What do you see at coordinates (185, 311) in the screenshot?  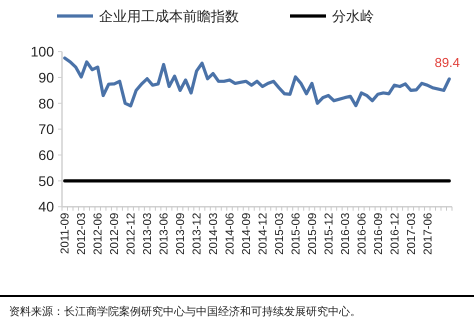 I see `text: 资料来源：长江商学院案例研究中心与中国经济和可持续发展研究中心。` at bounding box center [185, 311].